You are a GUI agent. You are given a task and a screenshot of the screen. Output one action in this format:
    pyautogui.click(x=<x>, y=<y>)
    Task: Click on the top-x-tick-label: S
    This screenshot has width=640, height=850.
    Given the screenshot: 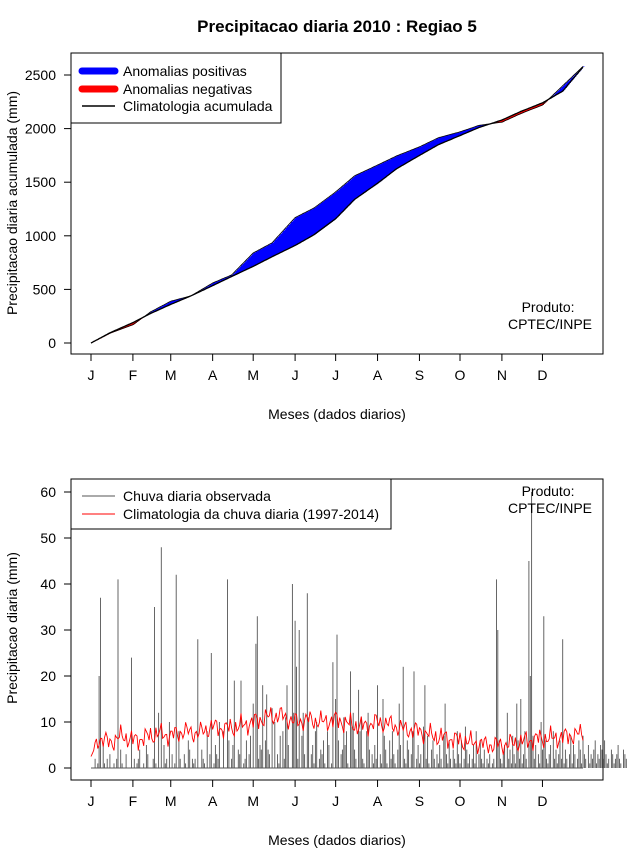 What is the action you would take?
    pyautogui.click(x=419, y=375)
    